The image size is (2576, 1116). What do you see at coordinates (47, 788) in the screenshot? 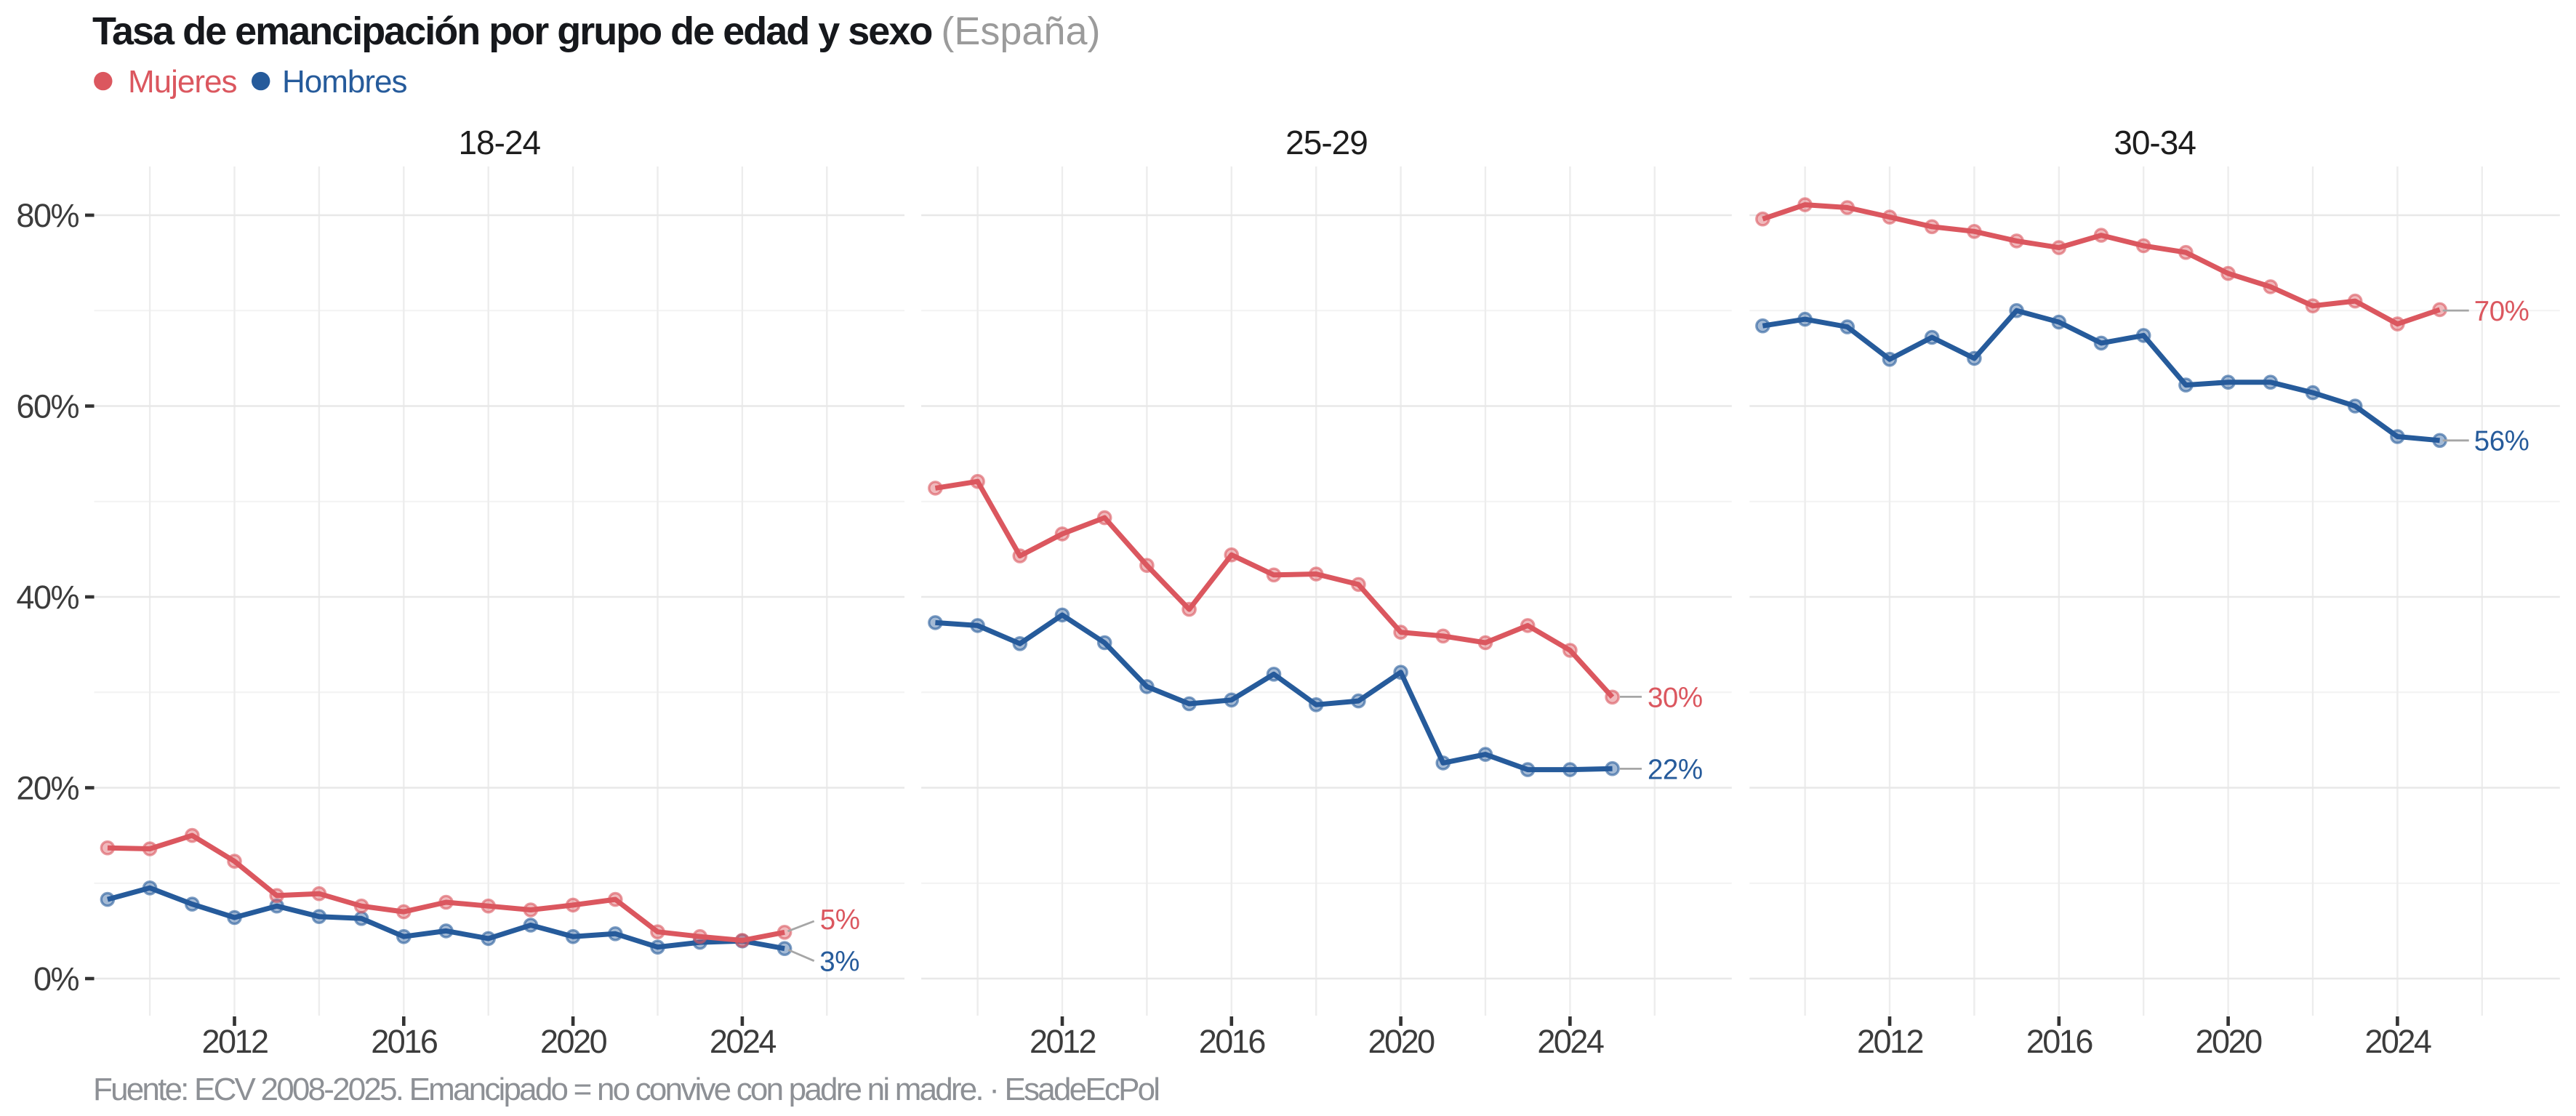
I see `svg-text: 20%` at bounding box center [47, 788].